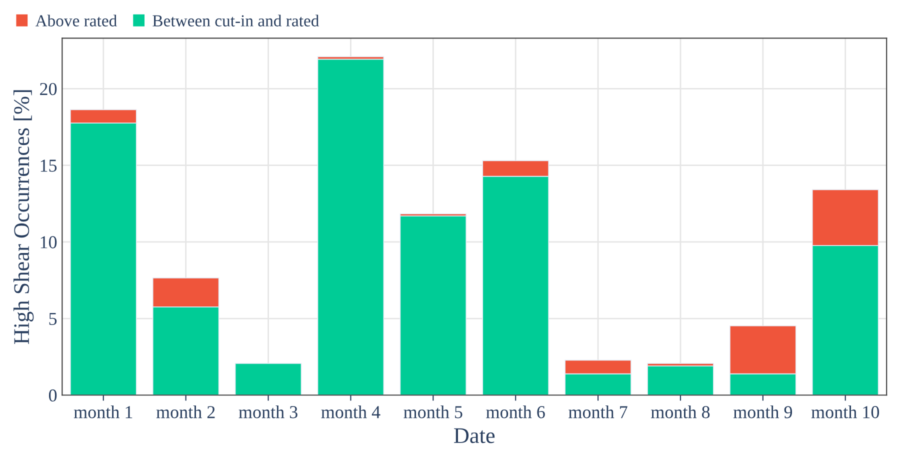 The height and width of the screenshot is (449, 901). I want to click on x-tick-label: month 6, so click(515, 412).